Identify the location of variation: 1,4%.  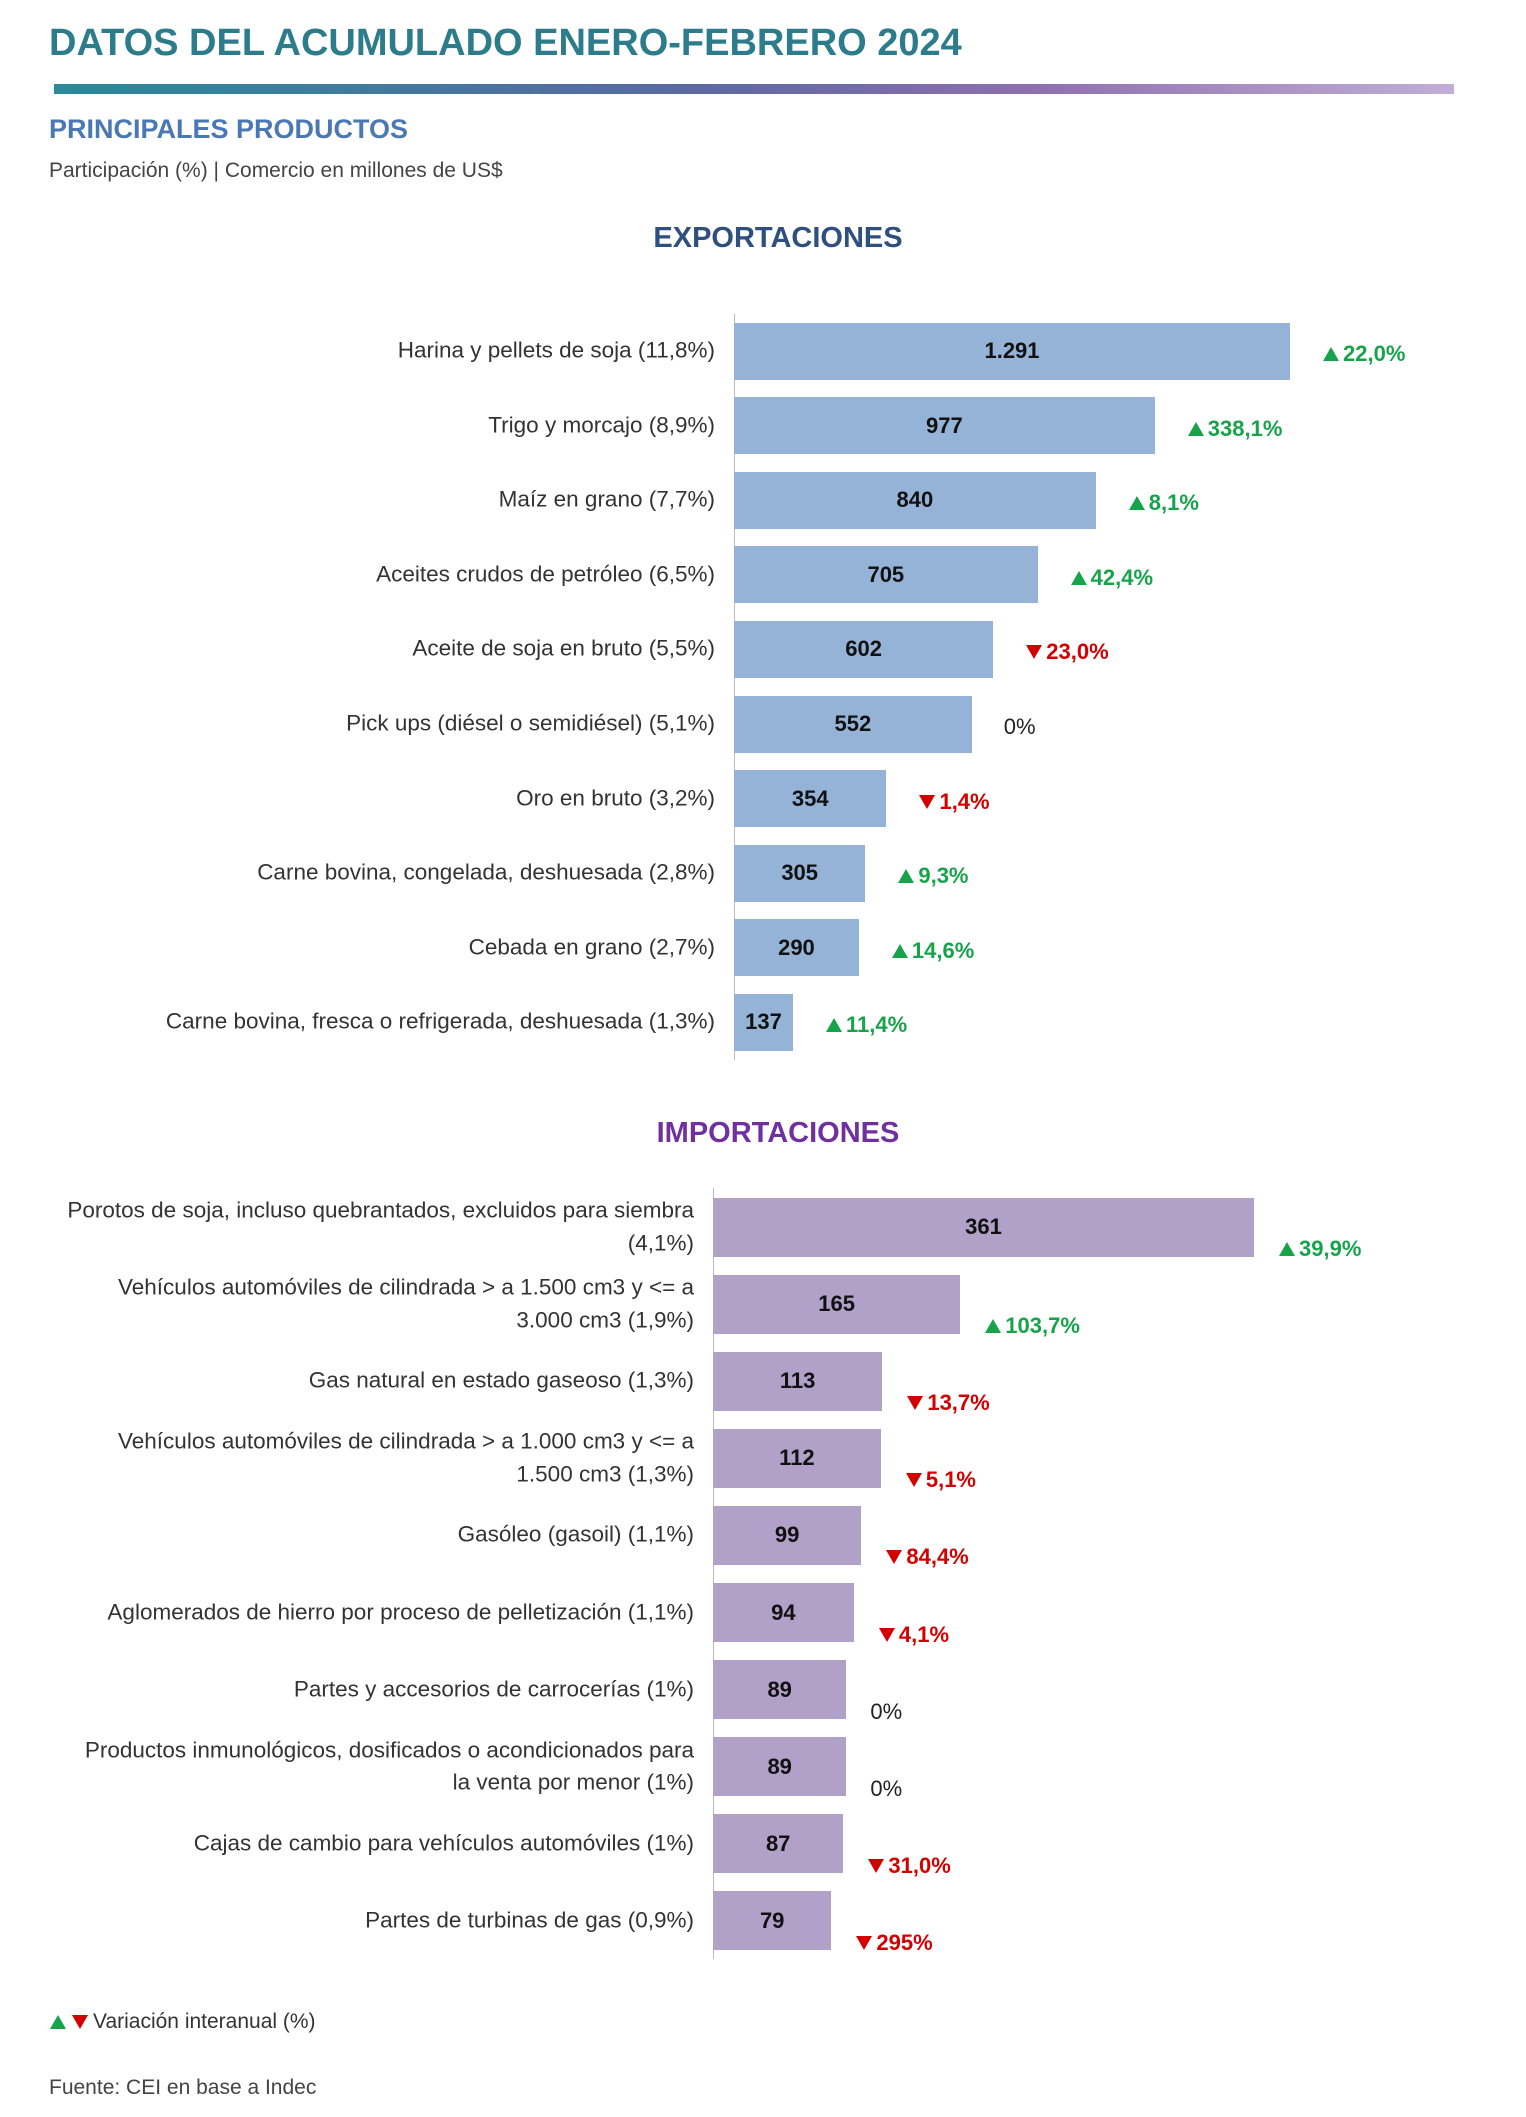
(954, 802).